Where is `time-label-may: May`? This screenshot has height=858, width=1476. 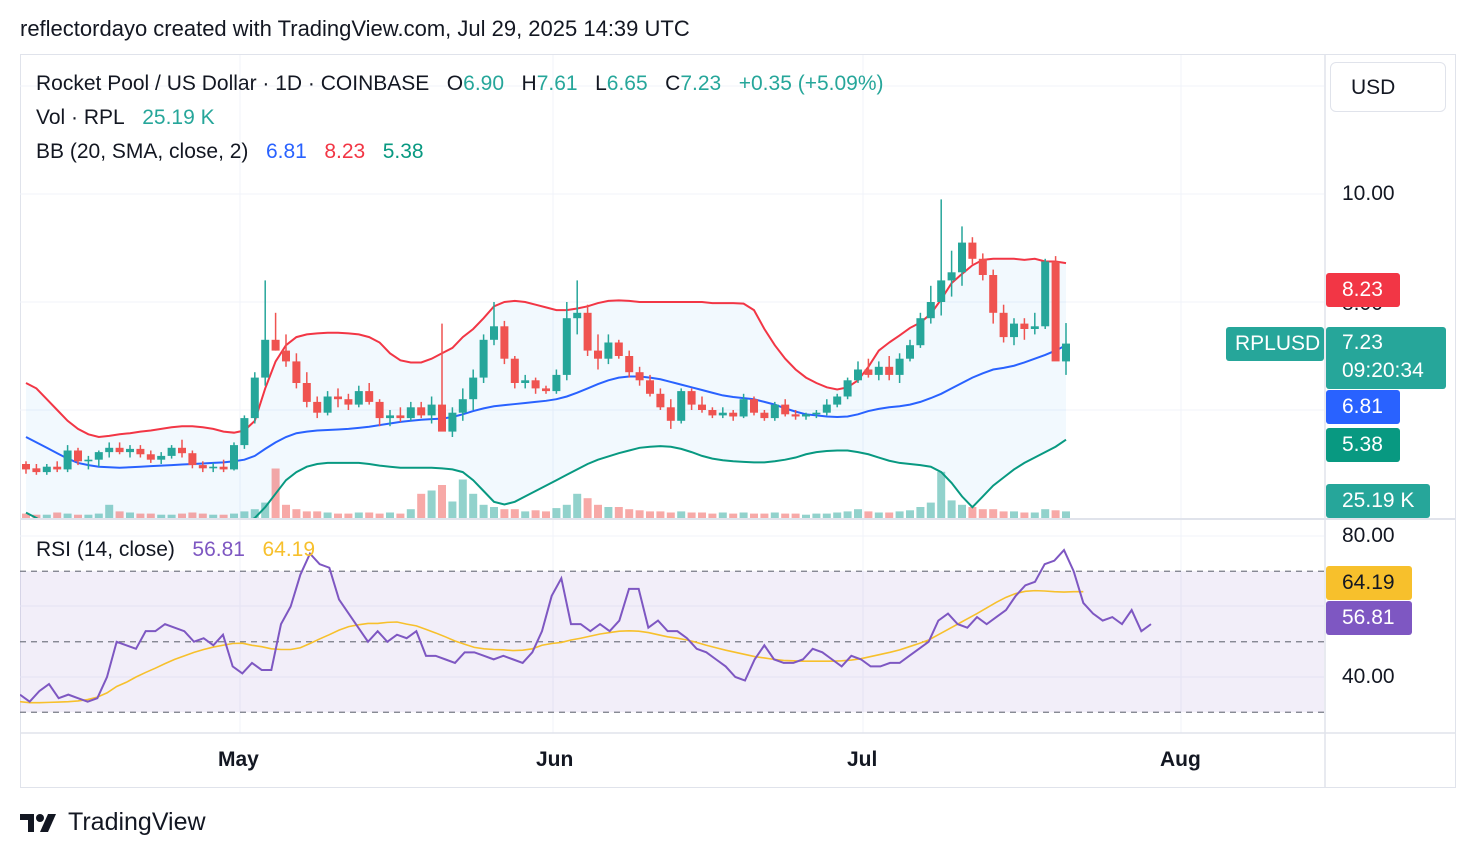
time-label-may: May is located at coordinates (238, 759).